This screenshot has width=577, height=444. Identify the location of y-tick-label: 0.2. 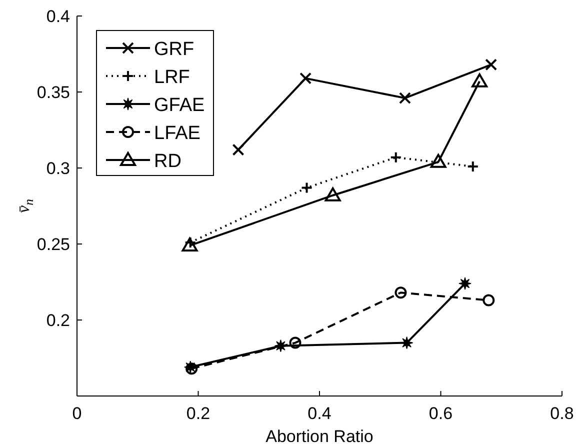
(58, 320).